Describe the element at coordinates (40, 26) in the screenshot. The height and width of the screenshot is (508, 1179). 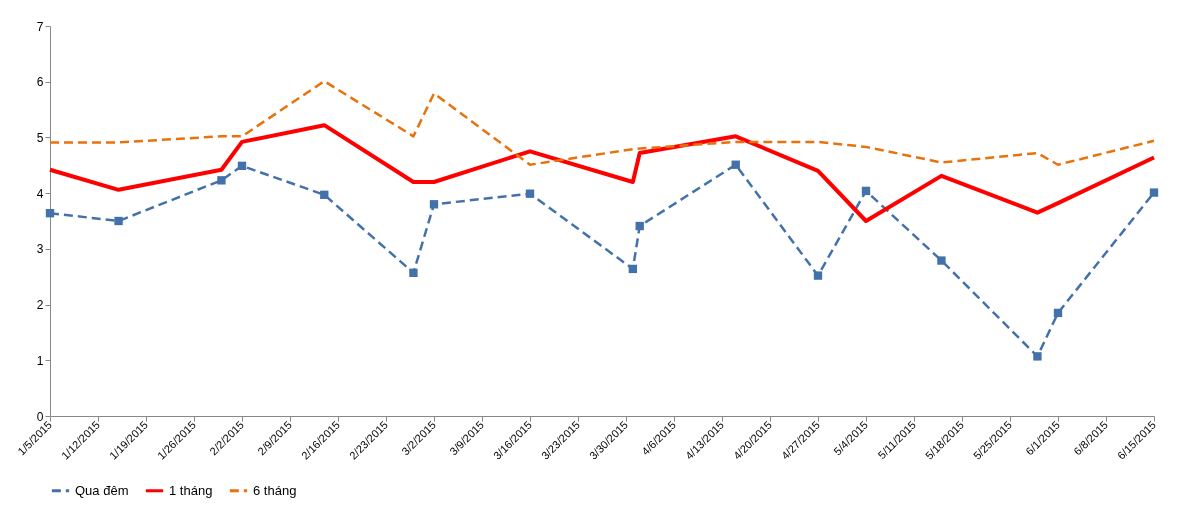
I see `y-tick-label: 7` at that location.